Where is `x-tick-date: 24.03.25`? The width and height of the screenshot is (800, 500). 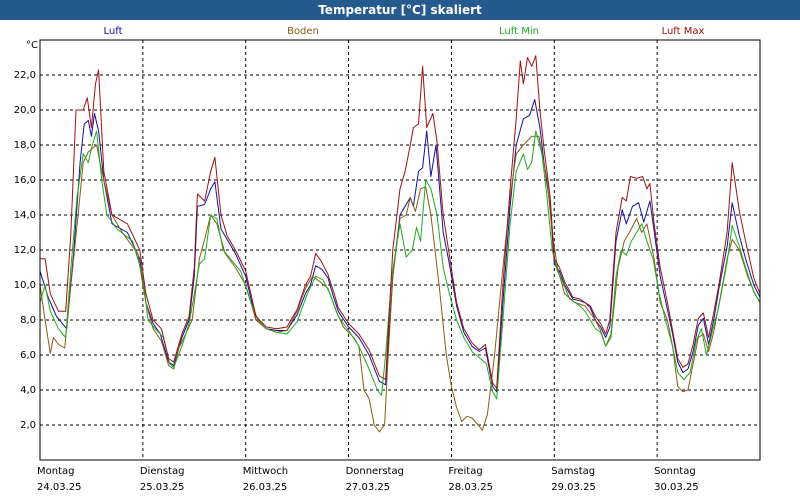 x-tick-date: 24.03.25 is located at coordinates (59, 487).